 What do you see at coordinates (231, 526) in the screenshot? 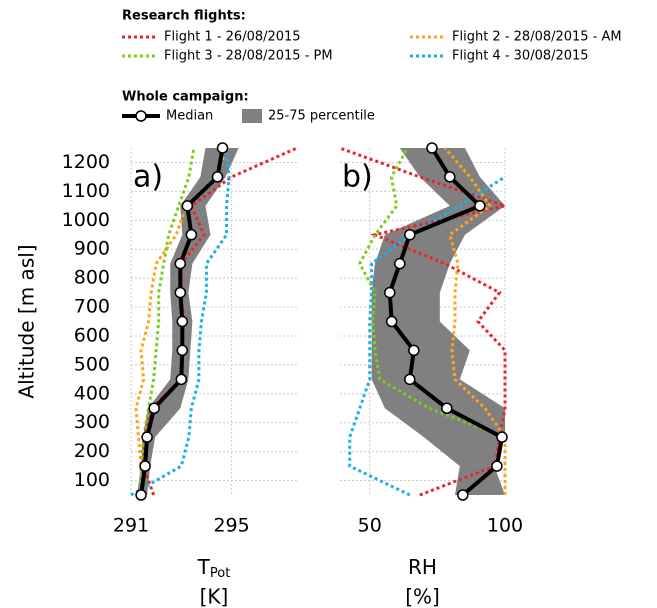
I see `x-tick-label: 295` at bounding box center [231, 526].